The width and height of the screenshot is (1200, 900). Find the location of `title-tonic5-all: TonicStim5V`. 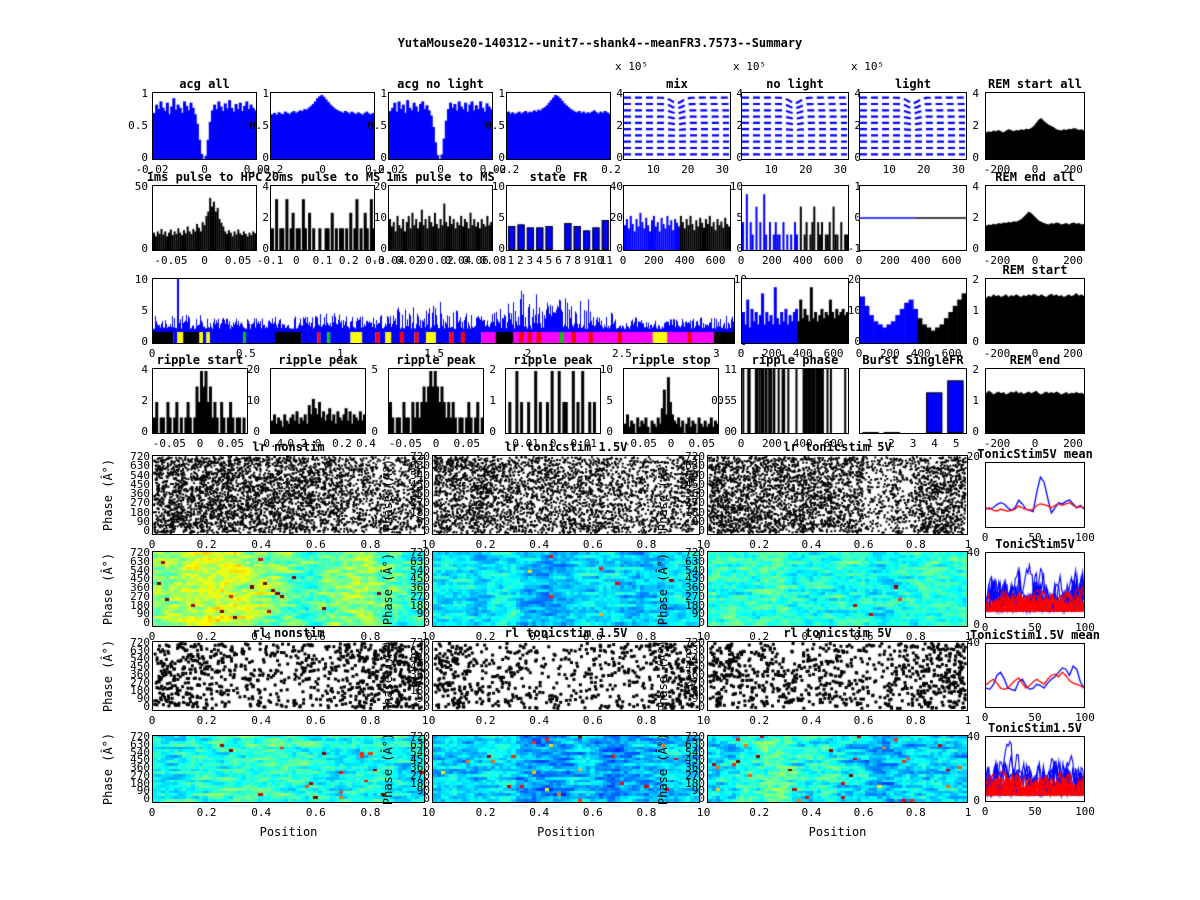

title-tonic5-all: TonicStim5V is located at coordinates (1035, 544).